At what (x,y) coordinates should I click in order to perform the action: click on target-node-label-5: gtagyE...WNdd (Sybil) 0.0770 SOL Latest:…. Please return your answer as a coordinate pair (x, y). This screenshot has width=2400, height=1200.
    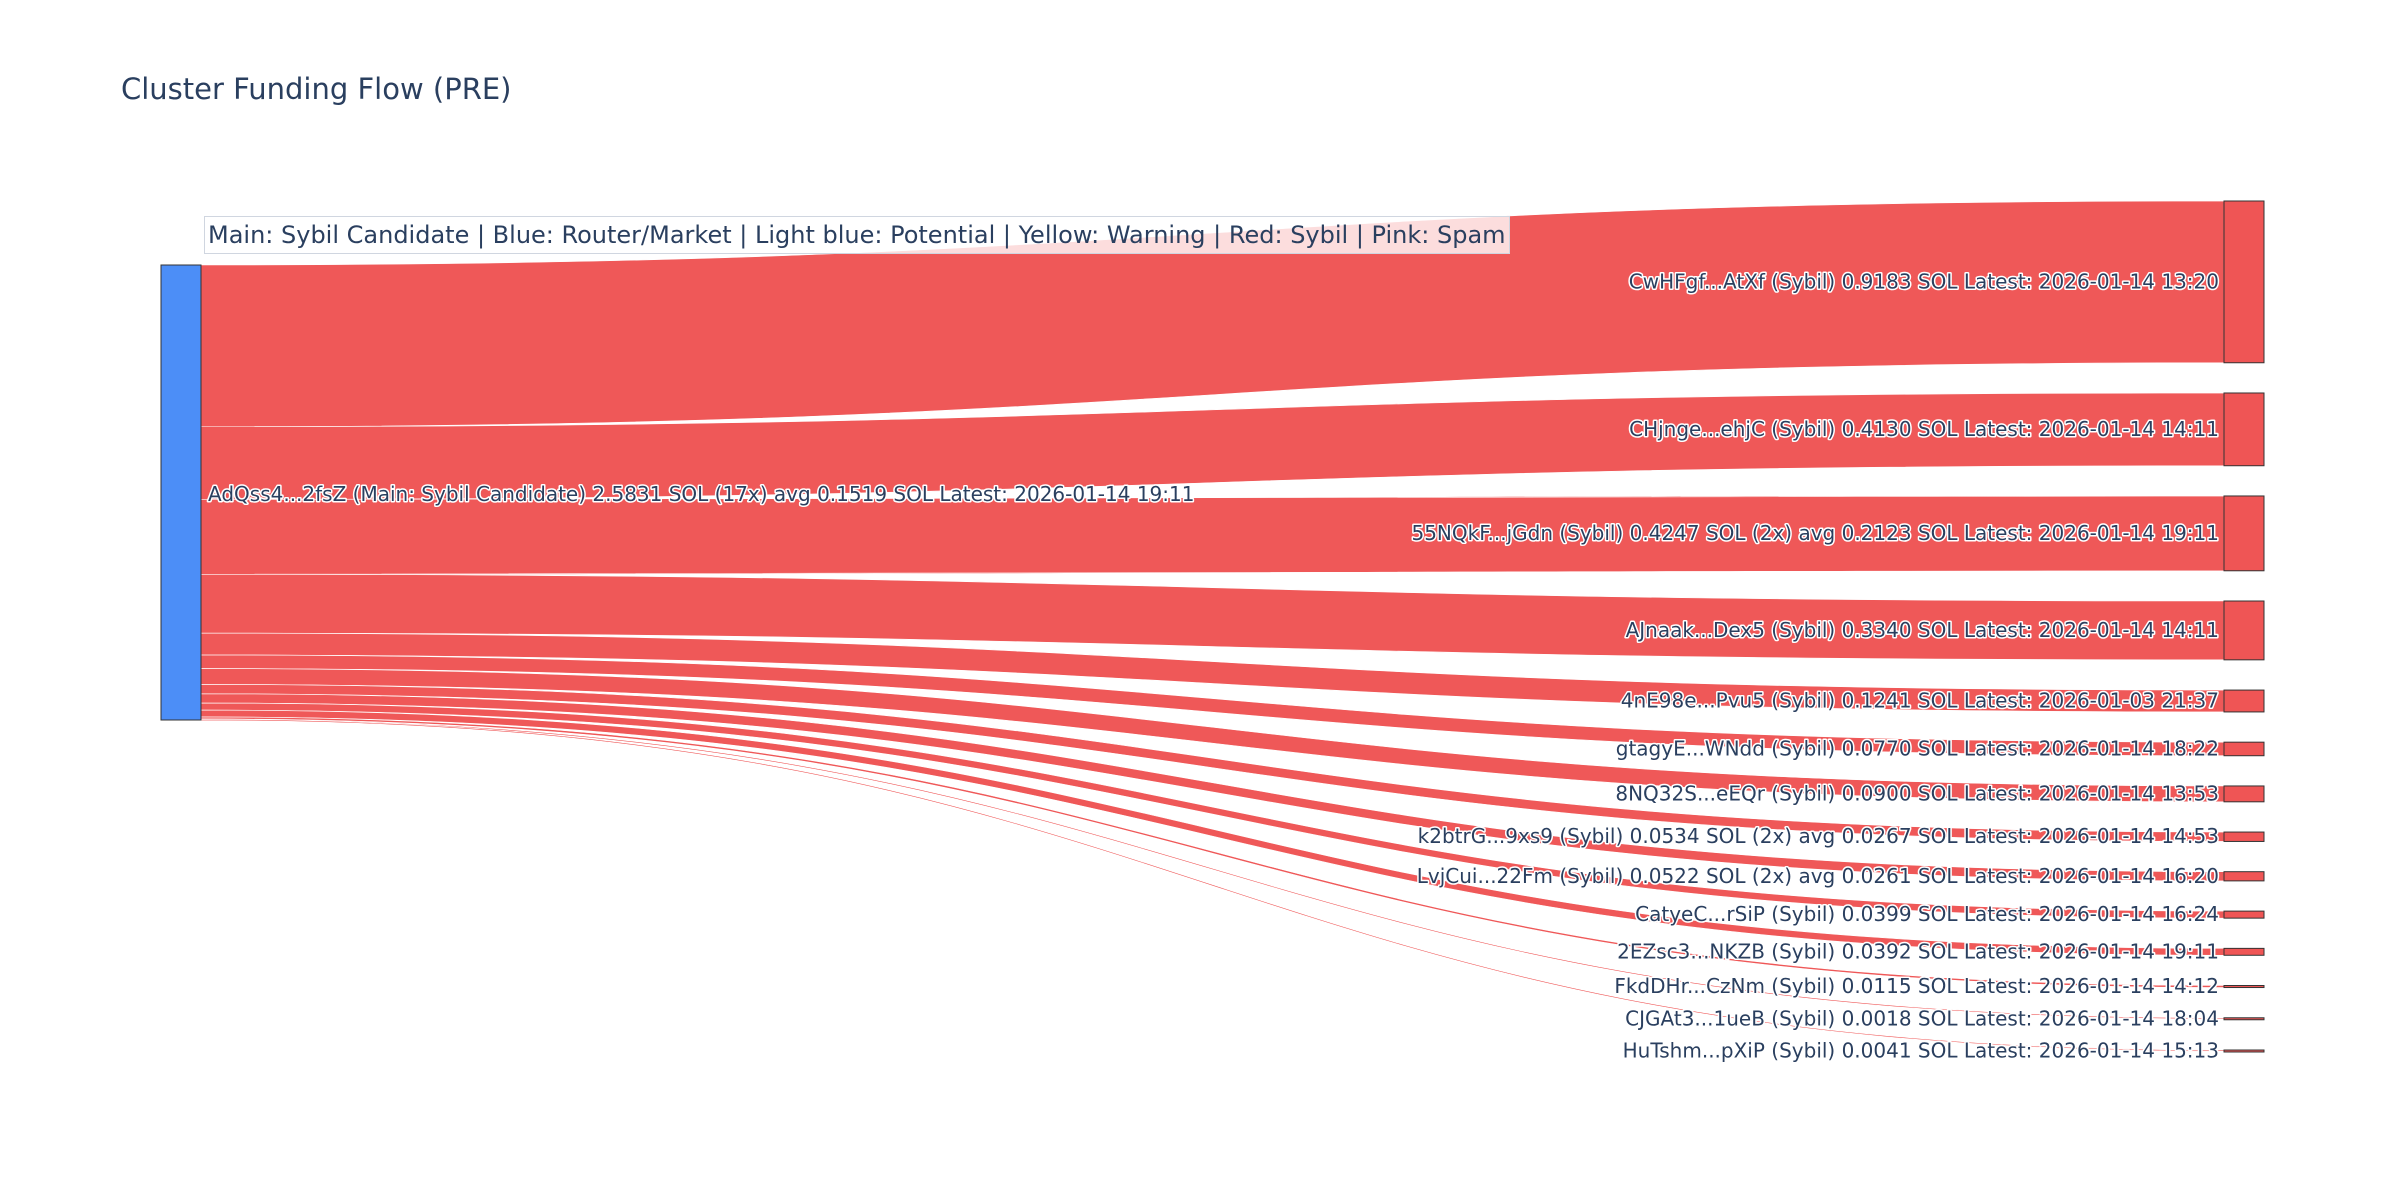
    Looking at the image, I should click on (1917, 748).